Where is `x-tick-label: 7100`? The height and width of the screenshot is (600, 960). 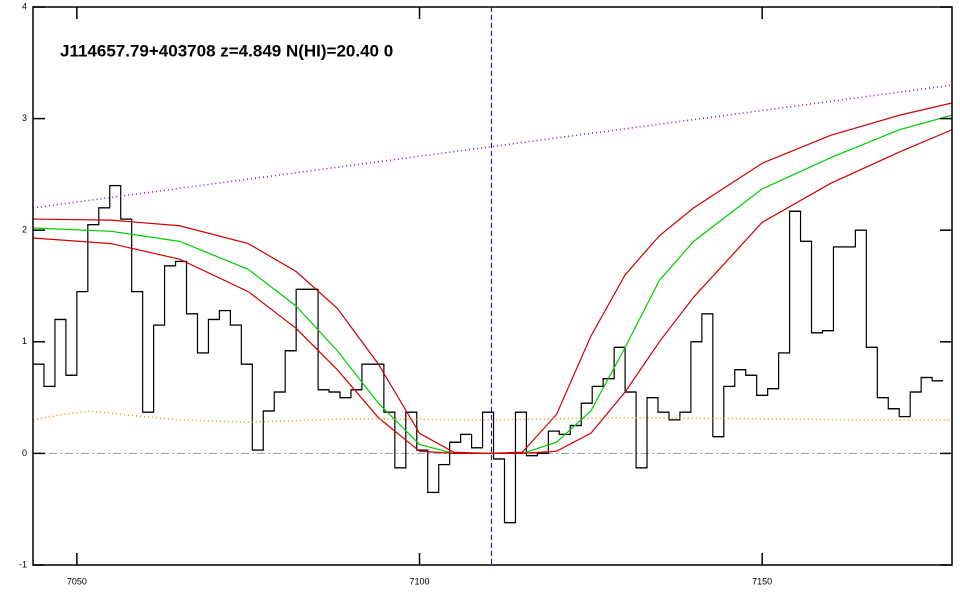 x-tick-label: 7100 is located at coordinates (419, 581).